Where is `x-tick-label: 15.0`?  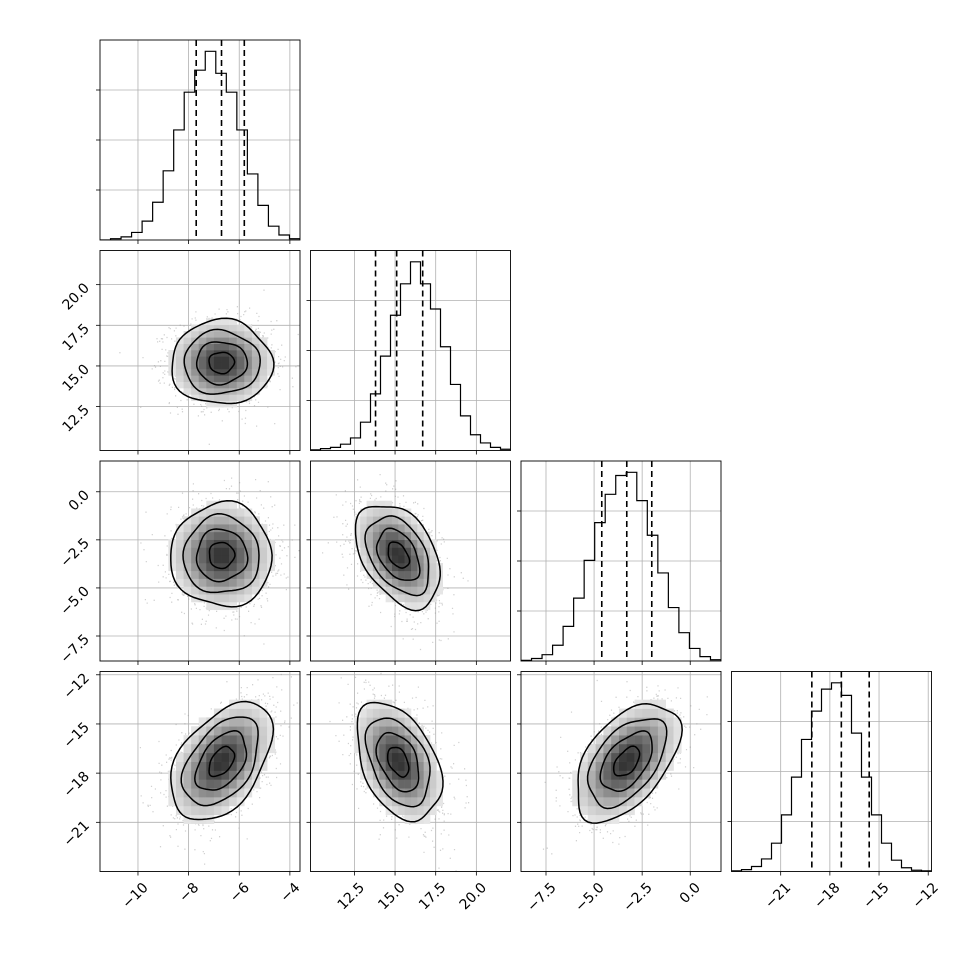 x-tick-label: 15.0 is located at coordinates (391, 896).